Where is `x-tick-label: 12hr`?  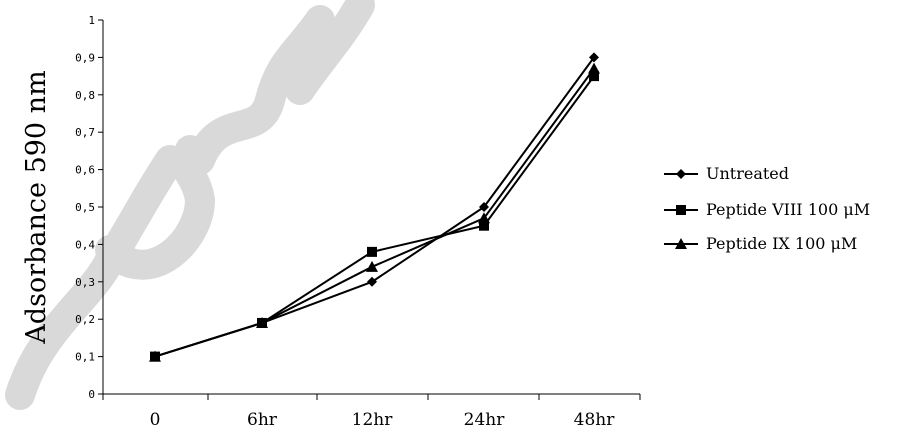 x-tick-label: 12hr is located at coordinates (373, 420).